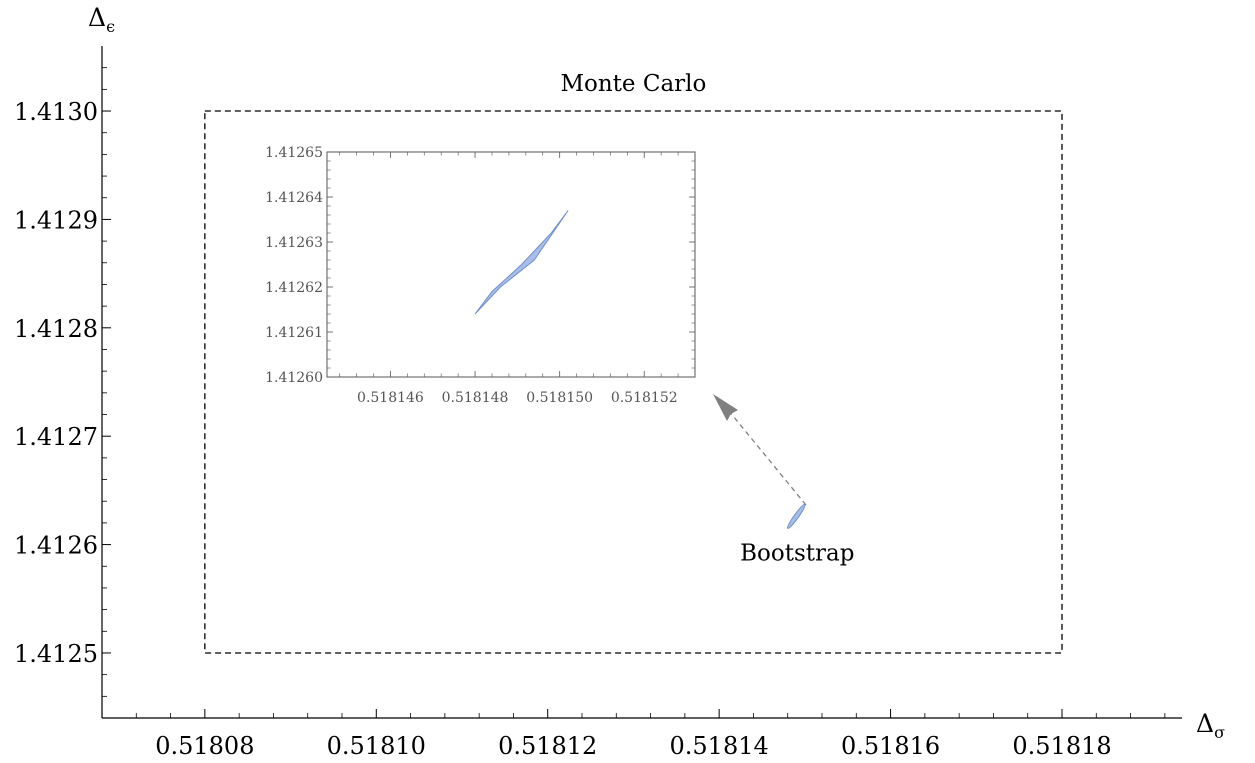  What do you see at coordinates (890, 746) in the screenshot?
I see `x-tick-label: 0.51816` at bounding box center [890, 746].